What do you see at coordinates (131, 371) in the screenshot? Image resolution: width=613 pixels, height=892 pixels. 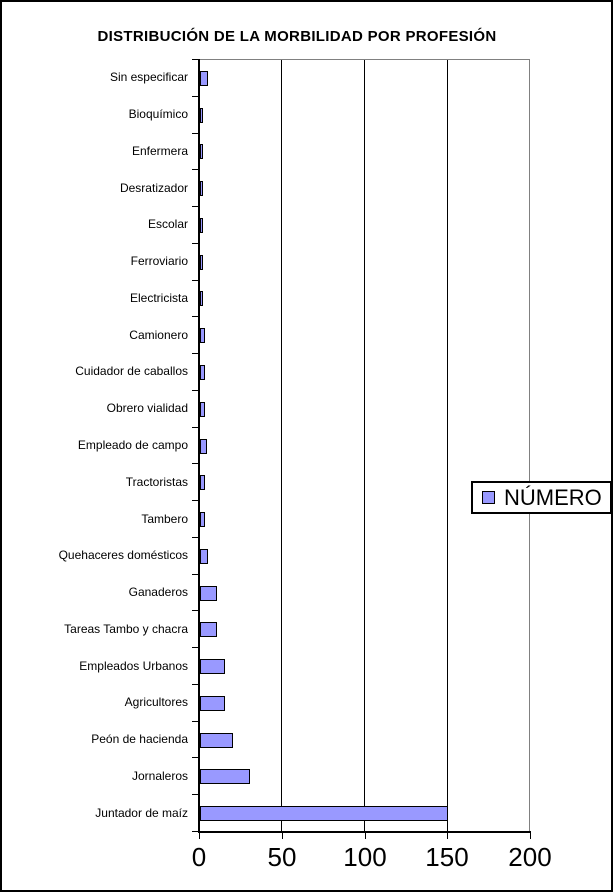 I see `category-label: Cuidador de caballos` at bounding box center [131, 371].